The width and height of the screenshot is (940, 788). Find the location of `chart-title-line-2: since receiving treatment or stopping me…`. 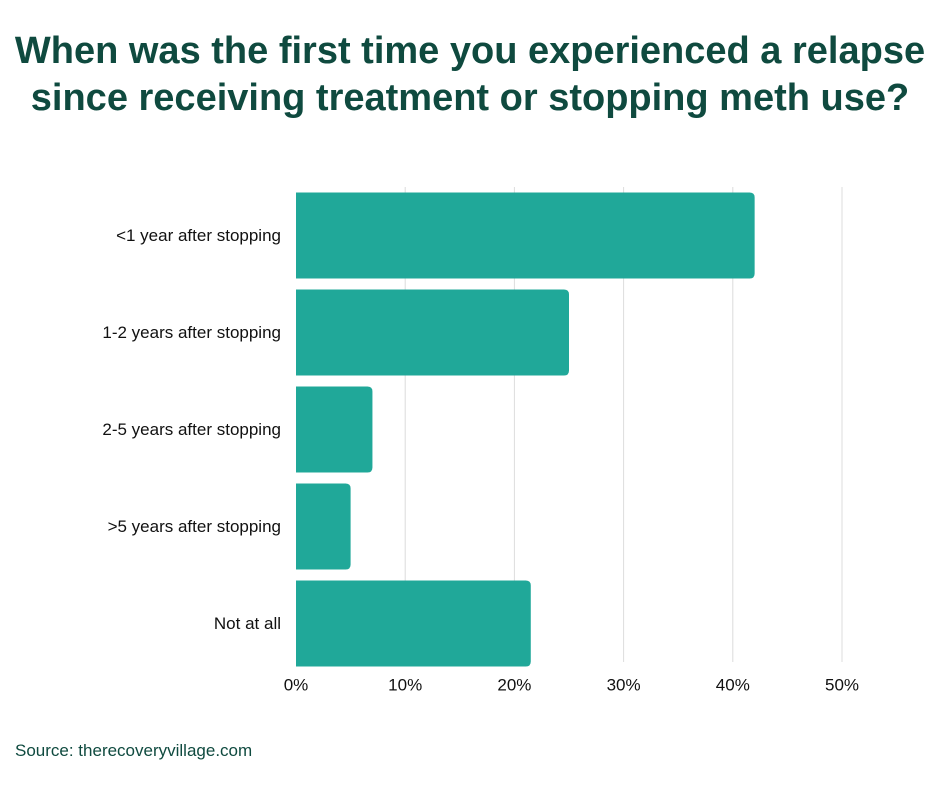

chart-title-line-2: since receiving treatment or stopping me… is located at coordinates (470, 98).